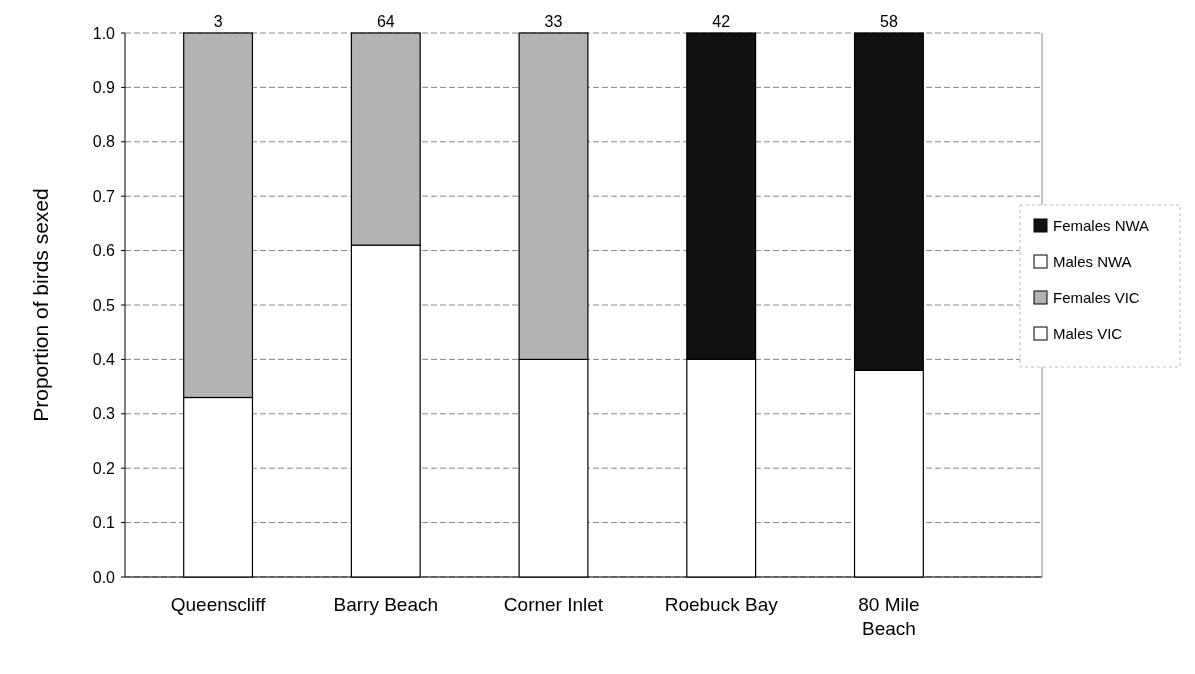 The width and height of the screenshot is (1195, 674). What do you see at coordinates (218, 604) in the screenshot?
I see `x-tick-label: Queenscliff` at bounding box center [218, 604].